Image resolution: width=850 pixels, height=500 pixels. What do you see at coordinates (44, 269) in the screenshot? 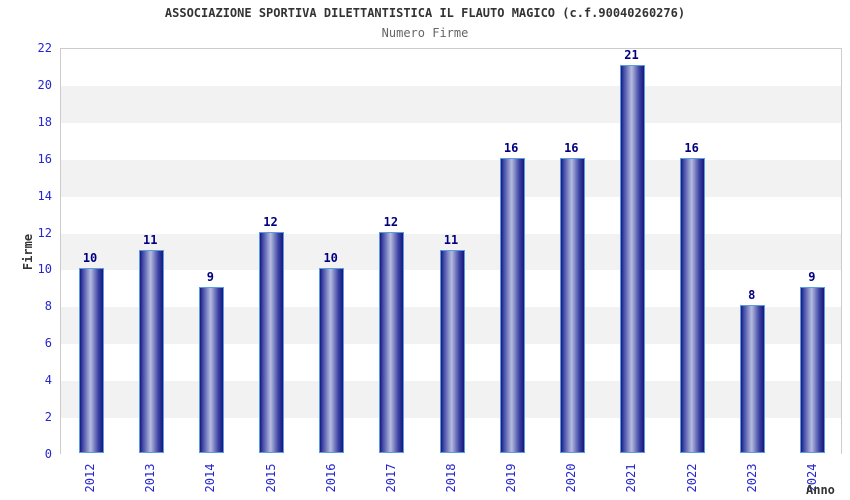
I see `y-tick-label: 10` at bounding box center [44, 269].